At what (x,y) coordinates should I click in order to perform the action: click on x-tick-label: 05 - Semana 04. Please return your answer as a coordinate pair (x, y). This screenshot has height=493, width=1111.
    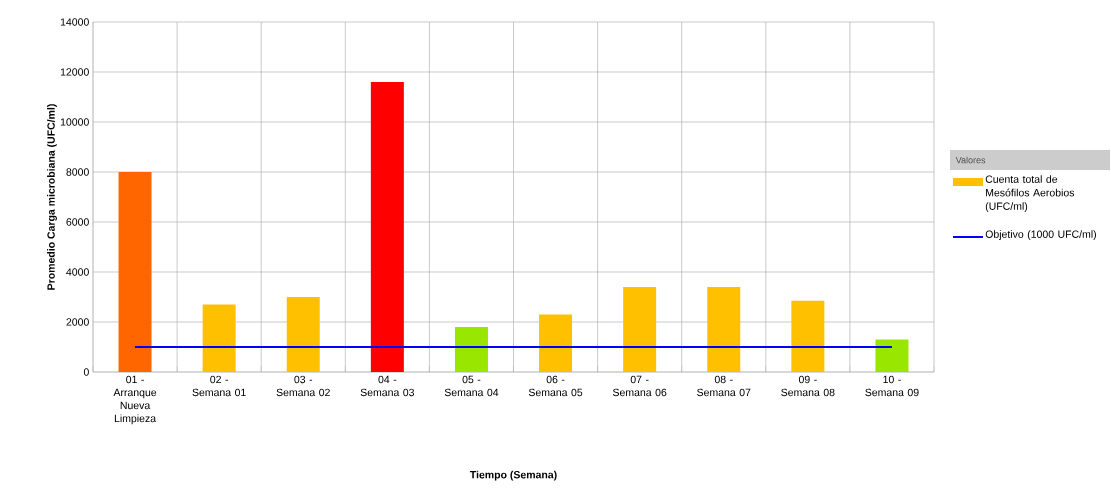
    Looking at the image, I should click on (471, 386).